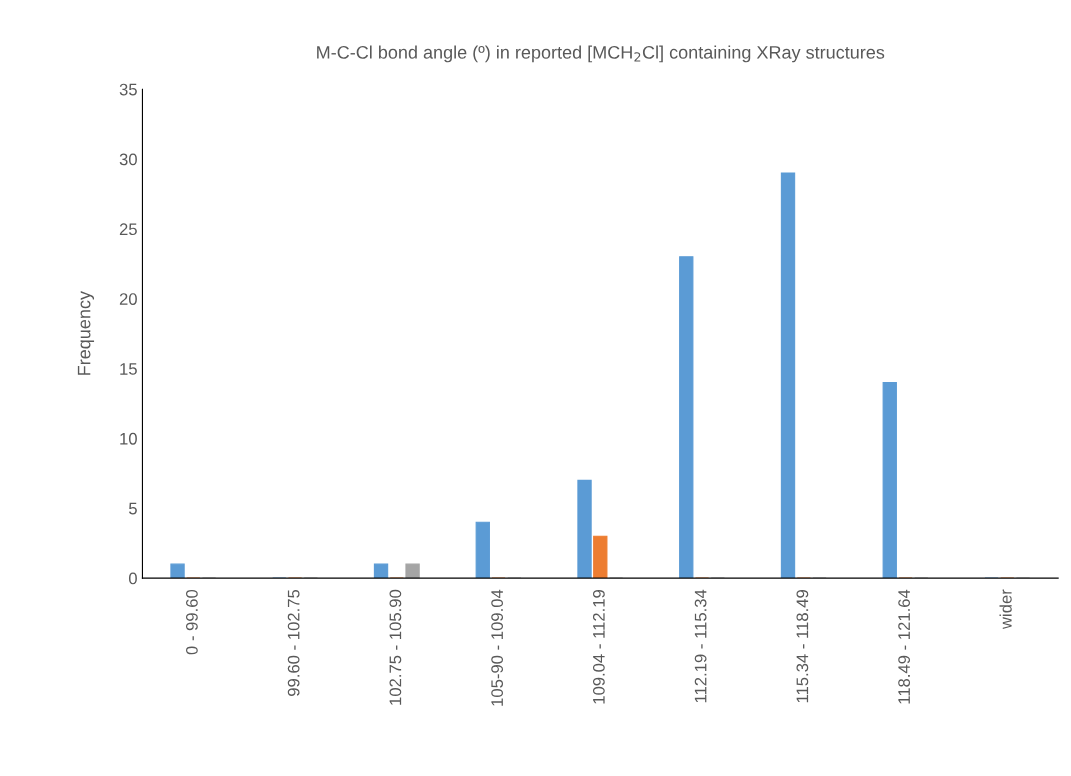 The width and height of the screenshot is (1071, 776). What do you see at coordinates (904, 646) in the screenshot?
I see `x-tick-label: 118.49 - 121.64` at bounding box center [904, 646].